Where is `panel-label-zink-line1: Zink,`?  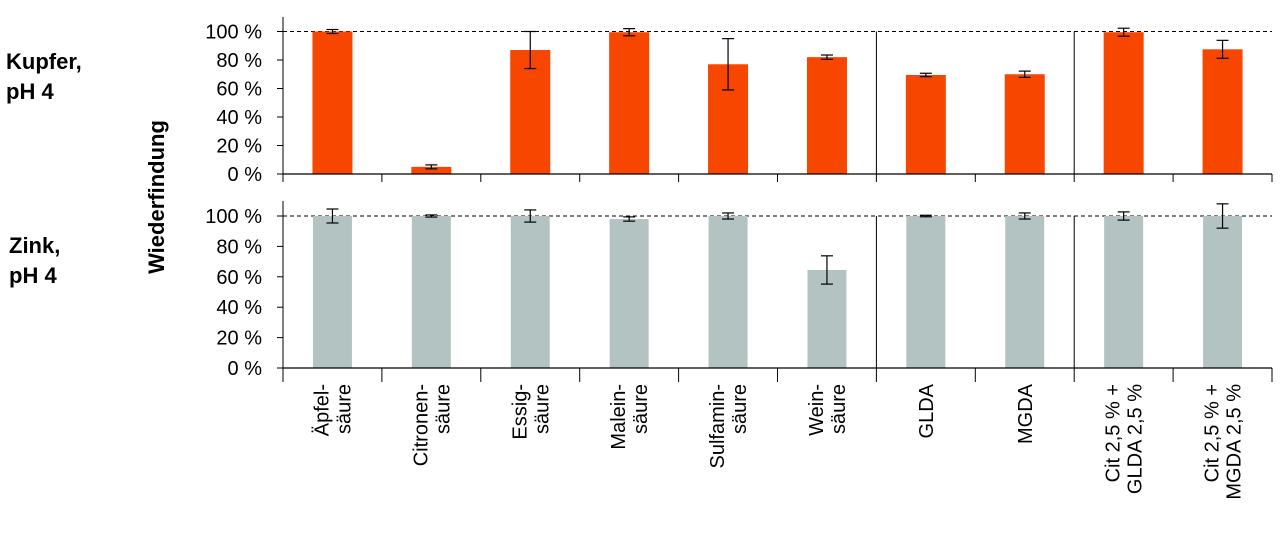
panel-label-zink-line1: Zink, is located at coordinates (34, 245).